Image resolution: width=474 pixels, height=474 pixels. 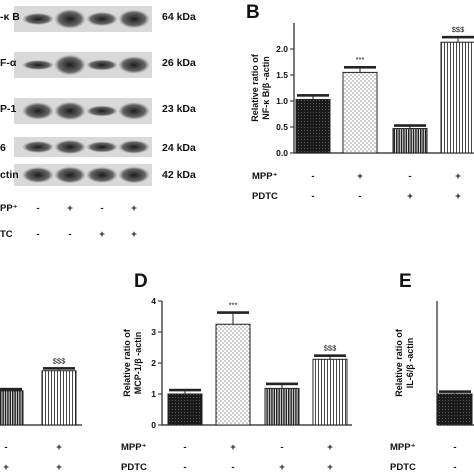 What do you see at coordinates (432, 387) in the screenshot?
I see `chart-panel-e: Relative ratio ofIL-6/β -actin MPP⁺ PDTC - -` at bounding box center [432, 387].